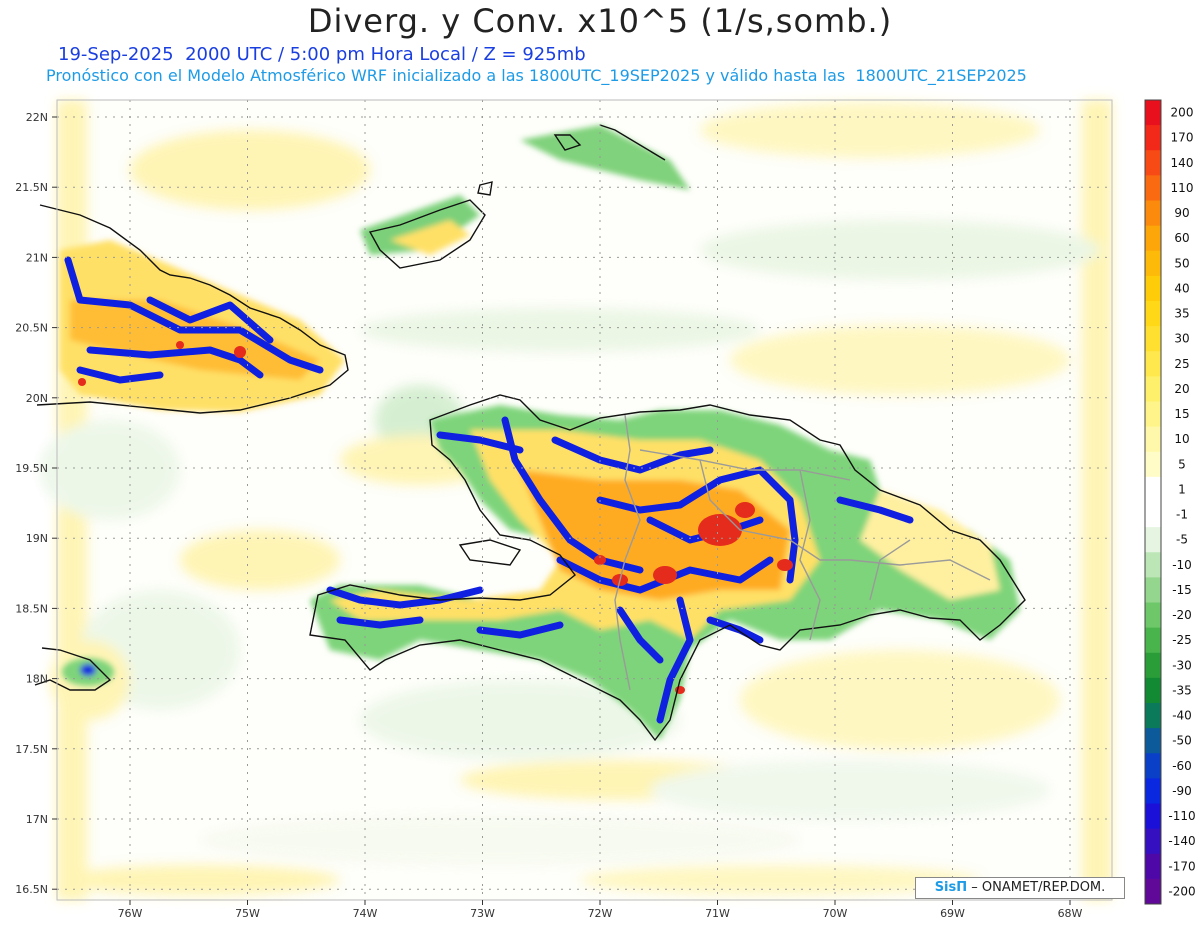  What do you see at coordinates (1181, 263) in the screenshot?
I see `colorbar-label: 50` at bounding box center [1181, 263].